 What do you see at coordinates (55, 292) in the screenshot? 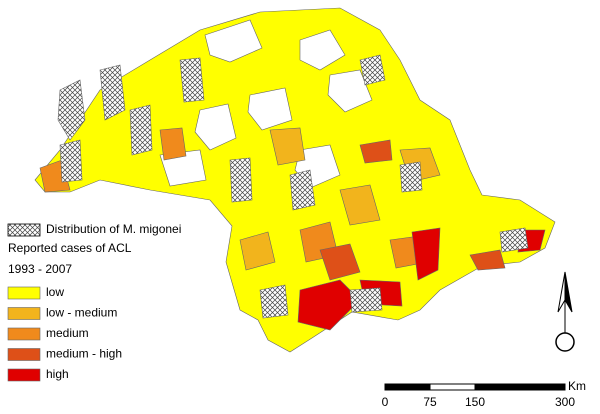
I see `legend-label: low` at bounding box center [55, 292].